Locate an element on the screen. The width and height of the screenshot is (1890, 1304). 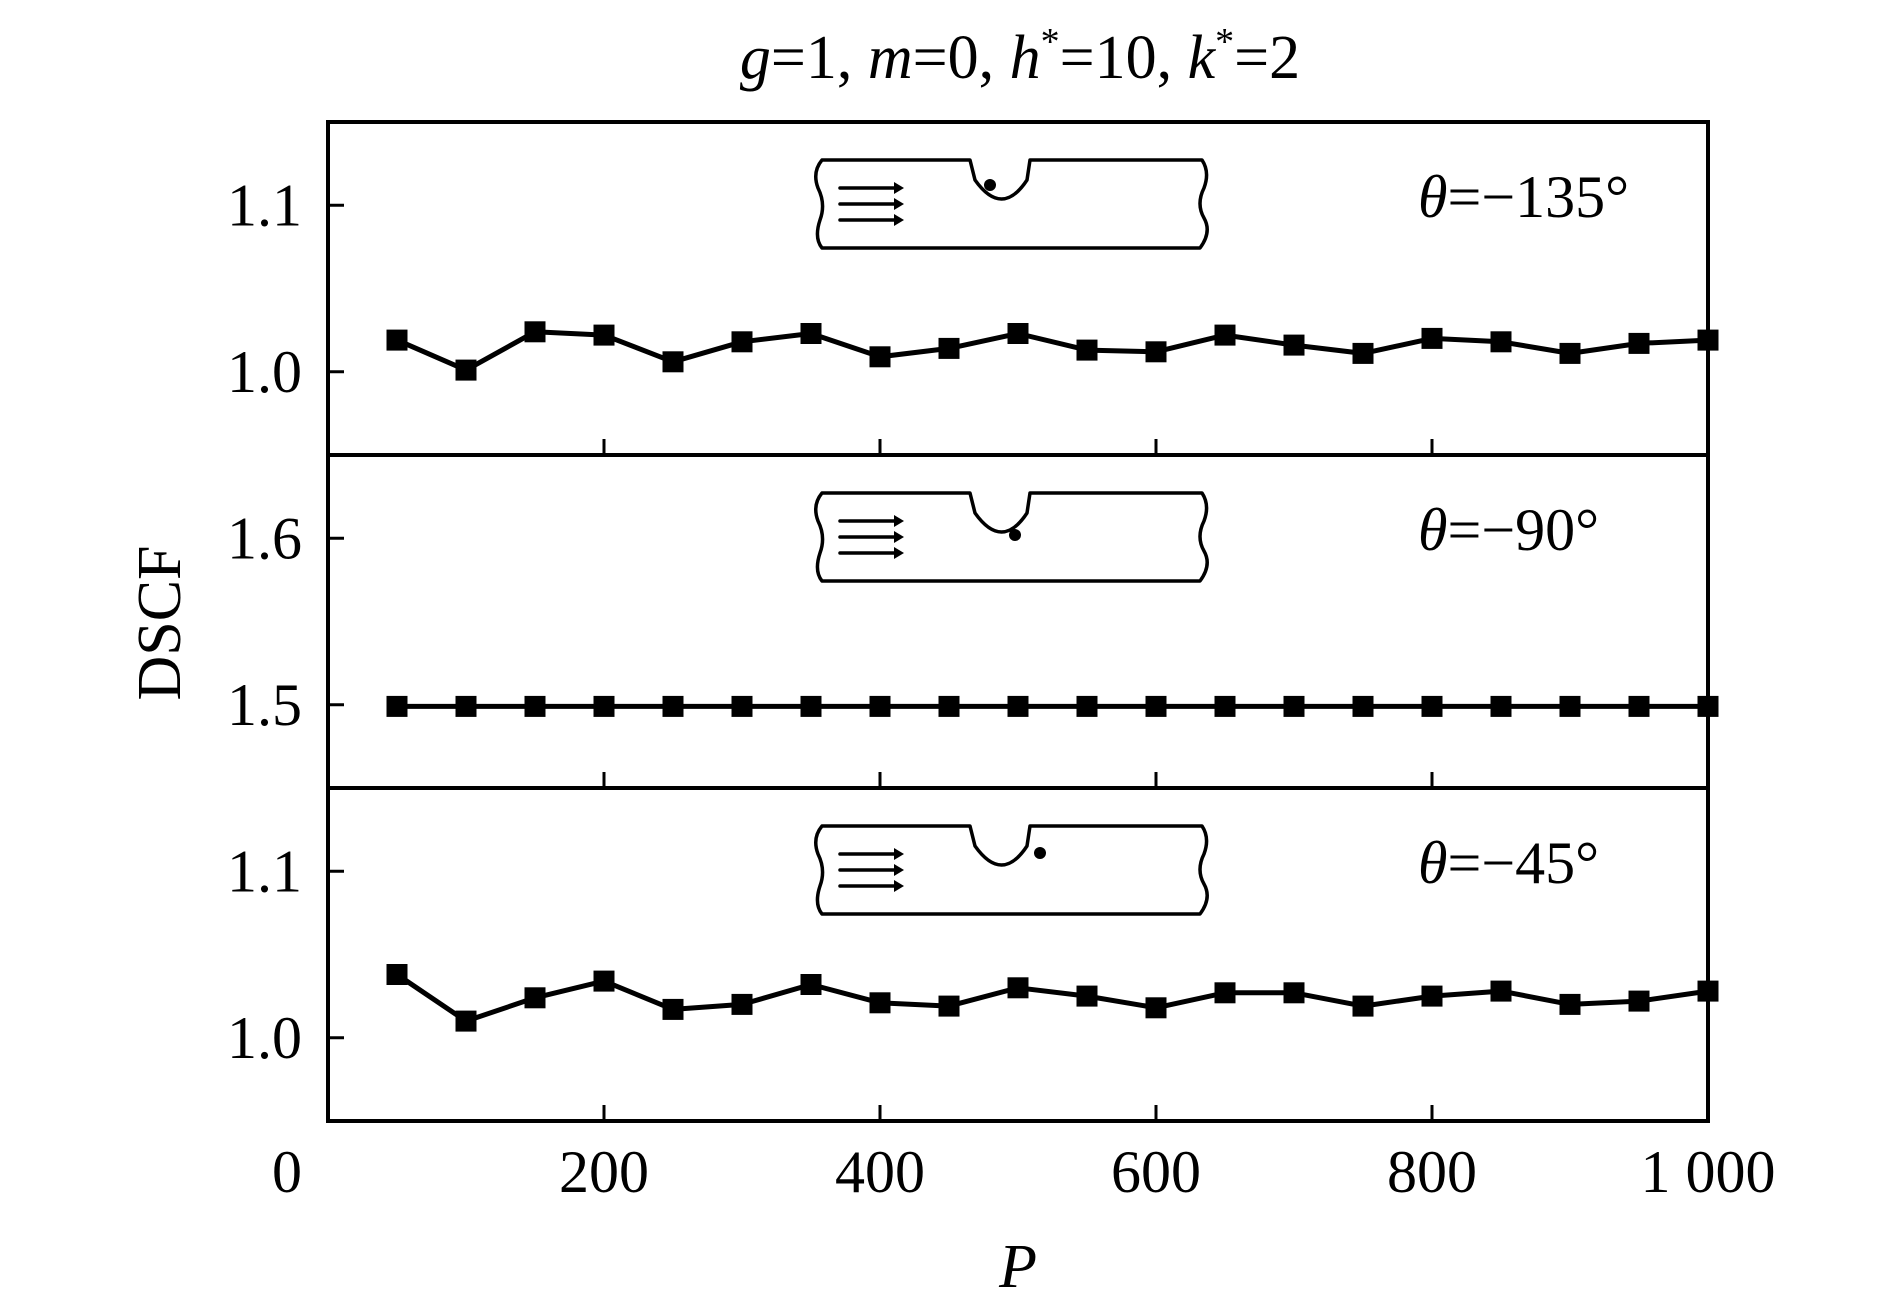
title-star2: * is located at coordinates (1224, 42).